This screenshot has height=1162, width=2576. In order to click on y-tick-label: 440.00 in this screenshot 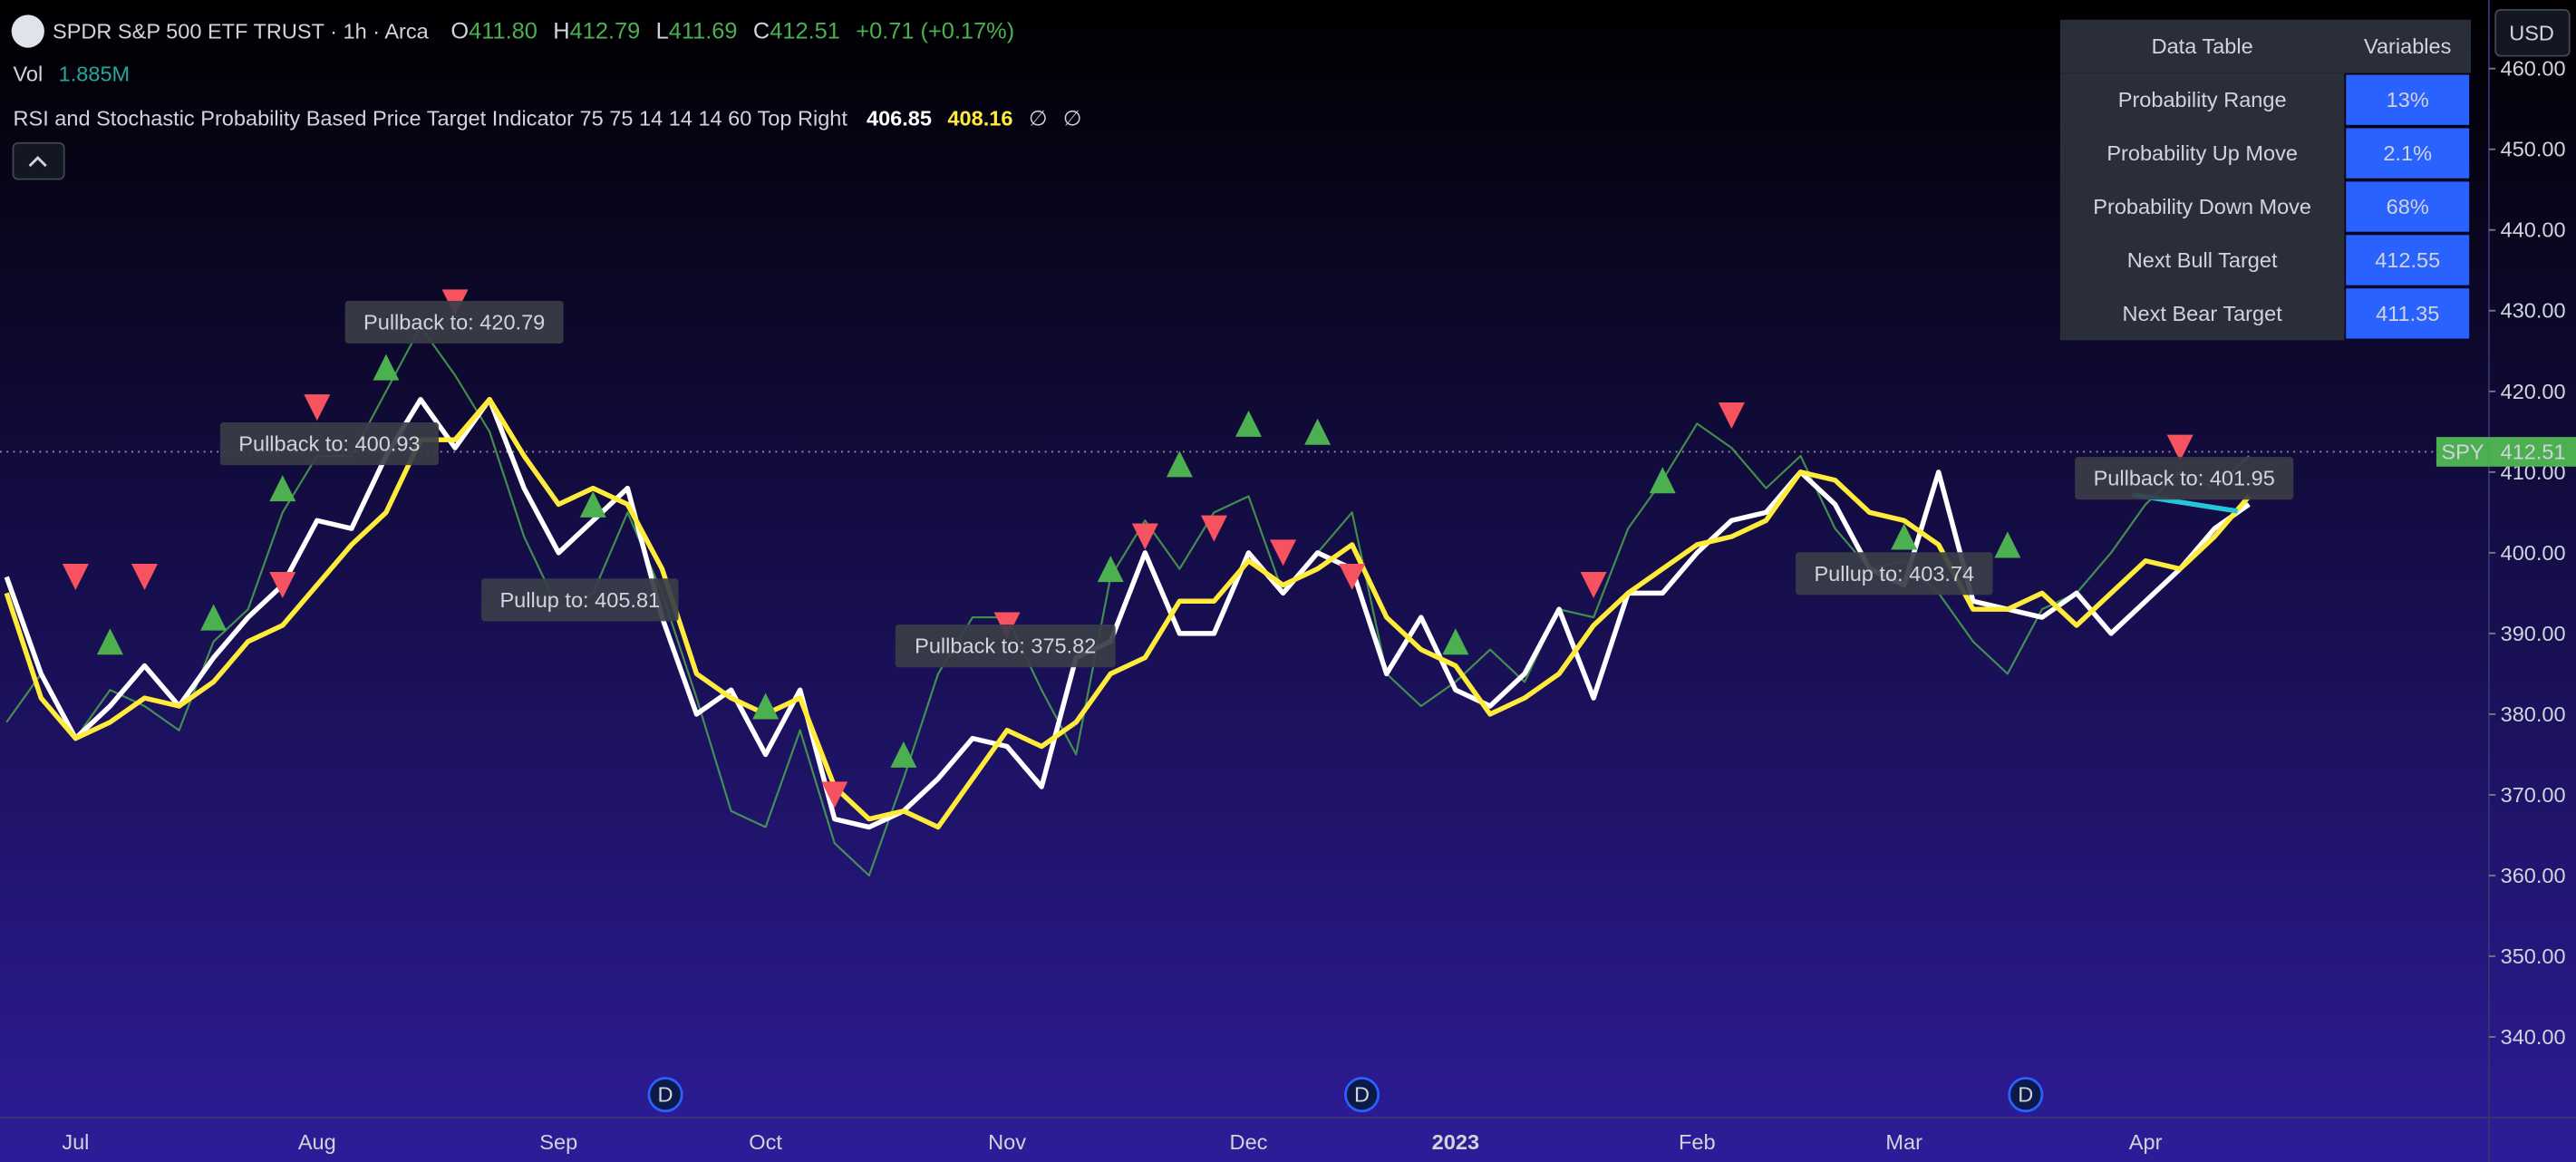, I will do `click(2533, 230)`.